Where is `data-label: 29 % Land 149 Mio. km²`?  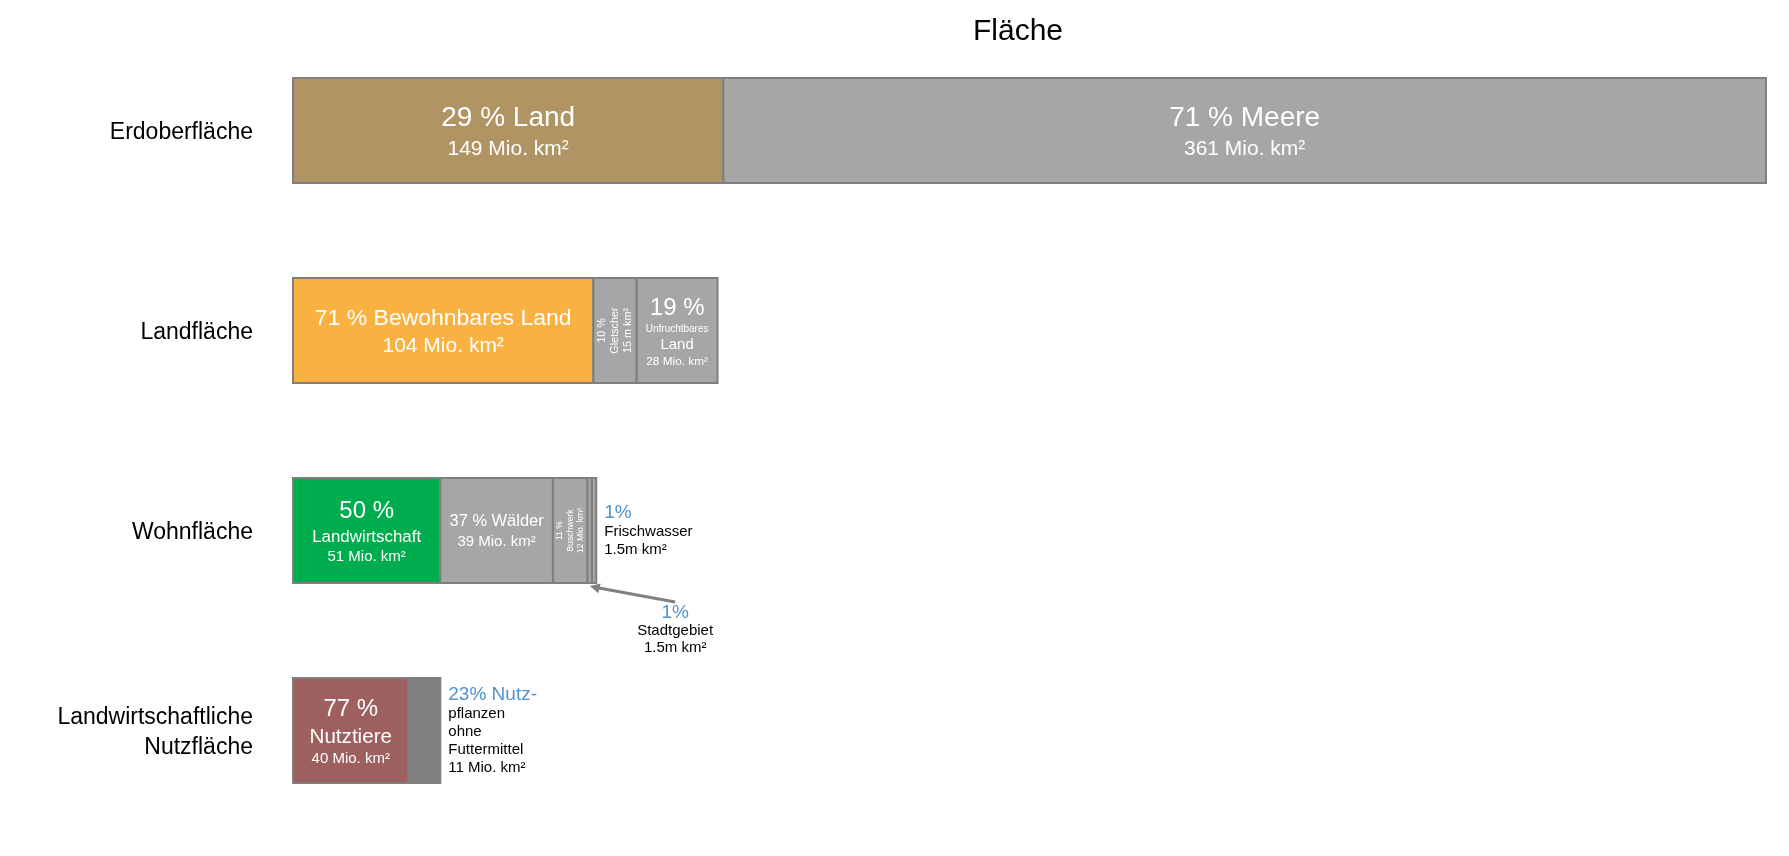
data-label: 29 % Land 149 Mio. km² is located at coordinates (508, 130).